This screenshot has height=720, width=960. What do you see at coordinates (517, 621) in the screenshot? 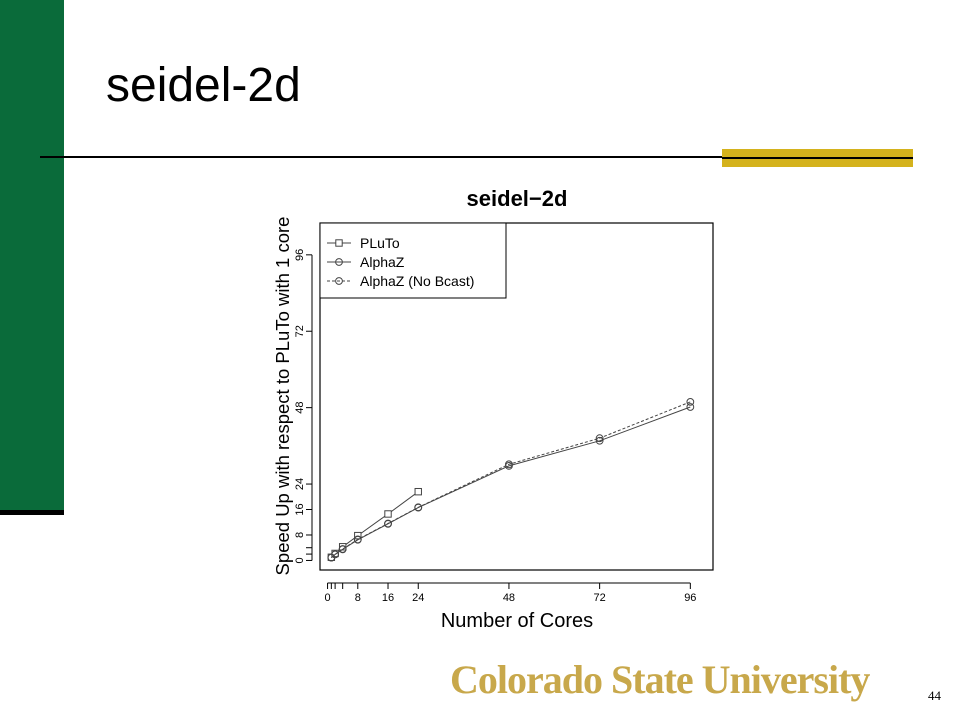
I see `x-axis-label: Number of Cores` at bounding box center [517, 621].